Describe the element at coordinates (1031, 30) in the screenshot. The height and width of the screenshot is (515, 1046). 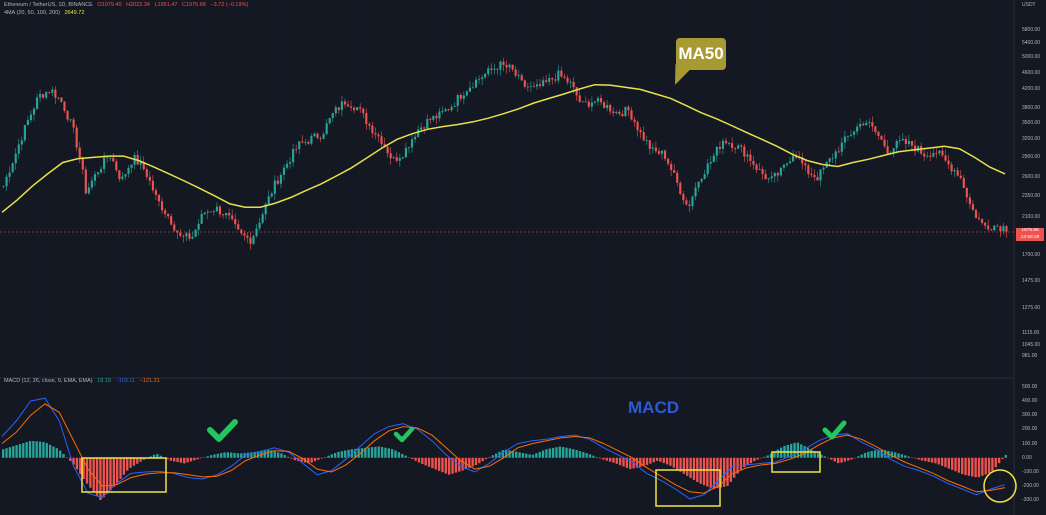
I see `price-tick-label: 5800.00` at that location.